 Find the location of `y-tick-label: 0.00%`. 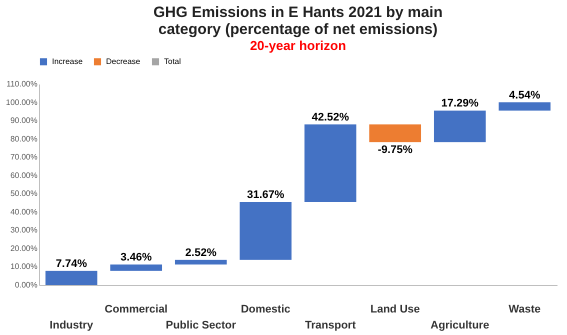

y-tick-label: 0.00% is located at coordinates (26, 285).